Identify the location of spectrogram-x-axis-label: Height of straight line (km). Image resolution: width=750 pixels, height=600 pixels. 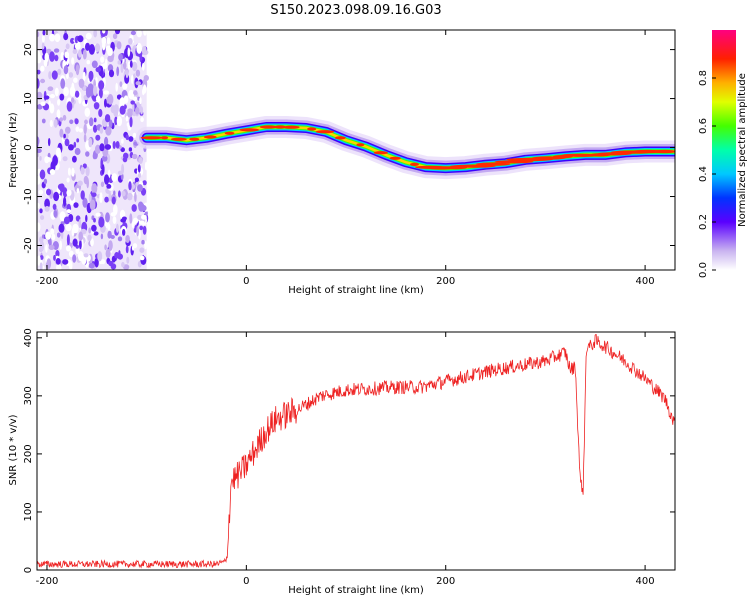
(356, 290).